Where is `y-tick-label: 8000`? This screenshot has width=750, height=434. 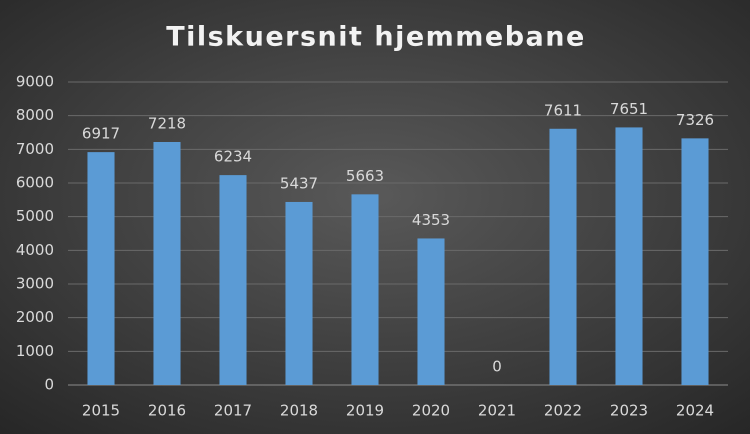 y-tick-label: 8000 is located at coordinates (35, 115).